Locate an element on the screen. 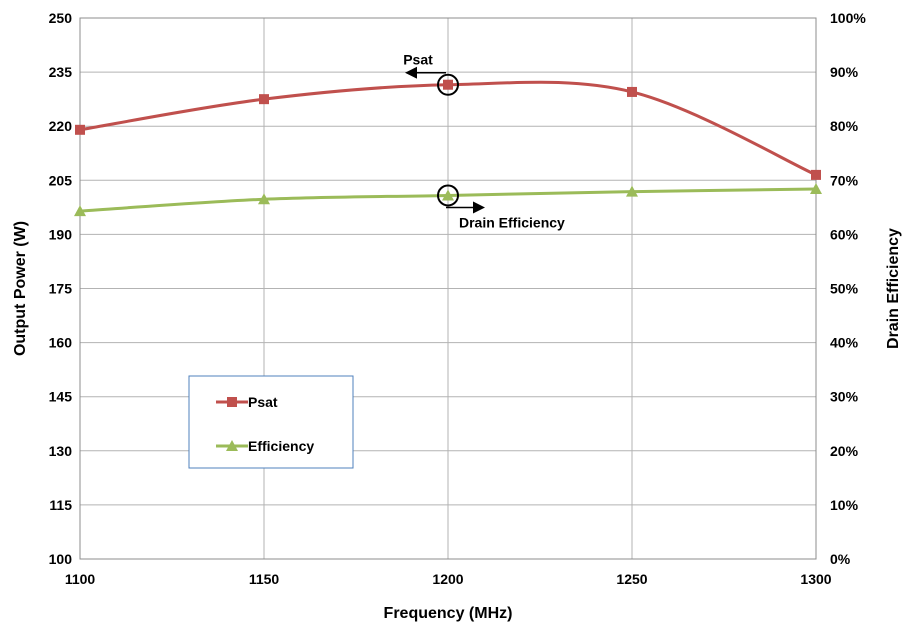 This screenshot has width=904, height=629. legend-item-efficiency: Efficiency is located at coordinates (265, 446).